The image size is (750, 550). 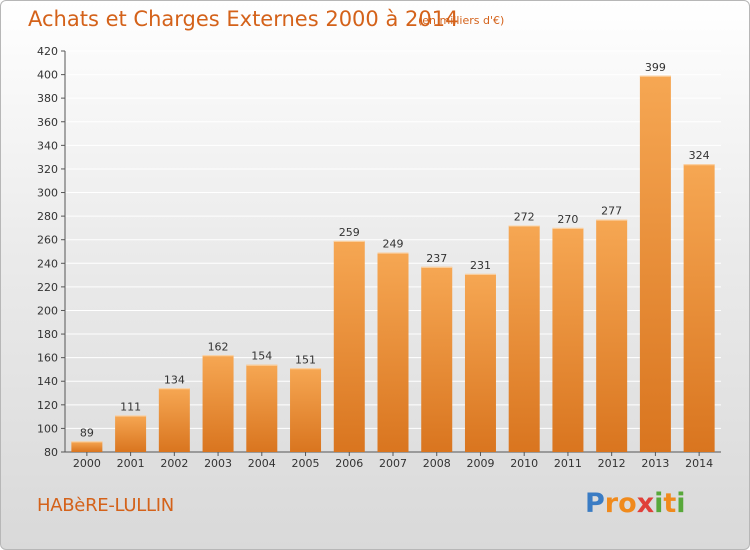 What do you see at coordinates (349, 232) in the screenshot?
I see `data-label: 259` at bounding box center [349, 232].